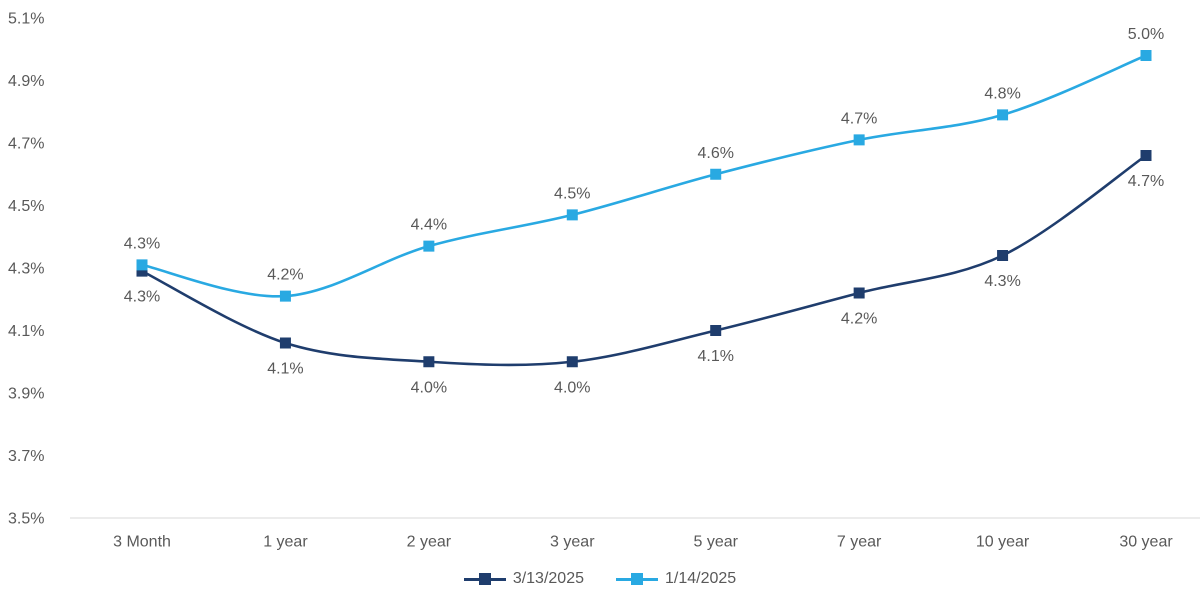 The height and width of the screenshot is (600, 1200). I want to click on chart-legend: 3/13/2025 1/14/2025, so click(600, 579).